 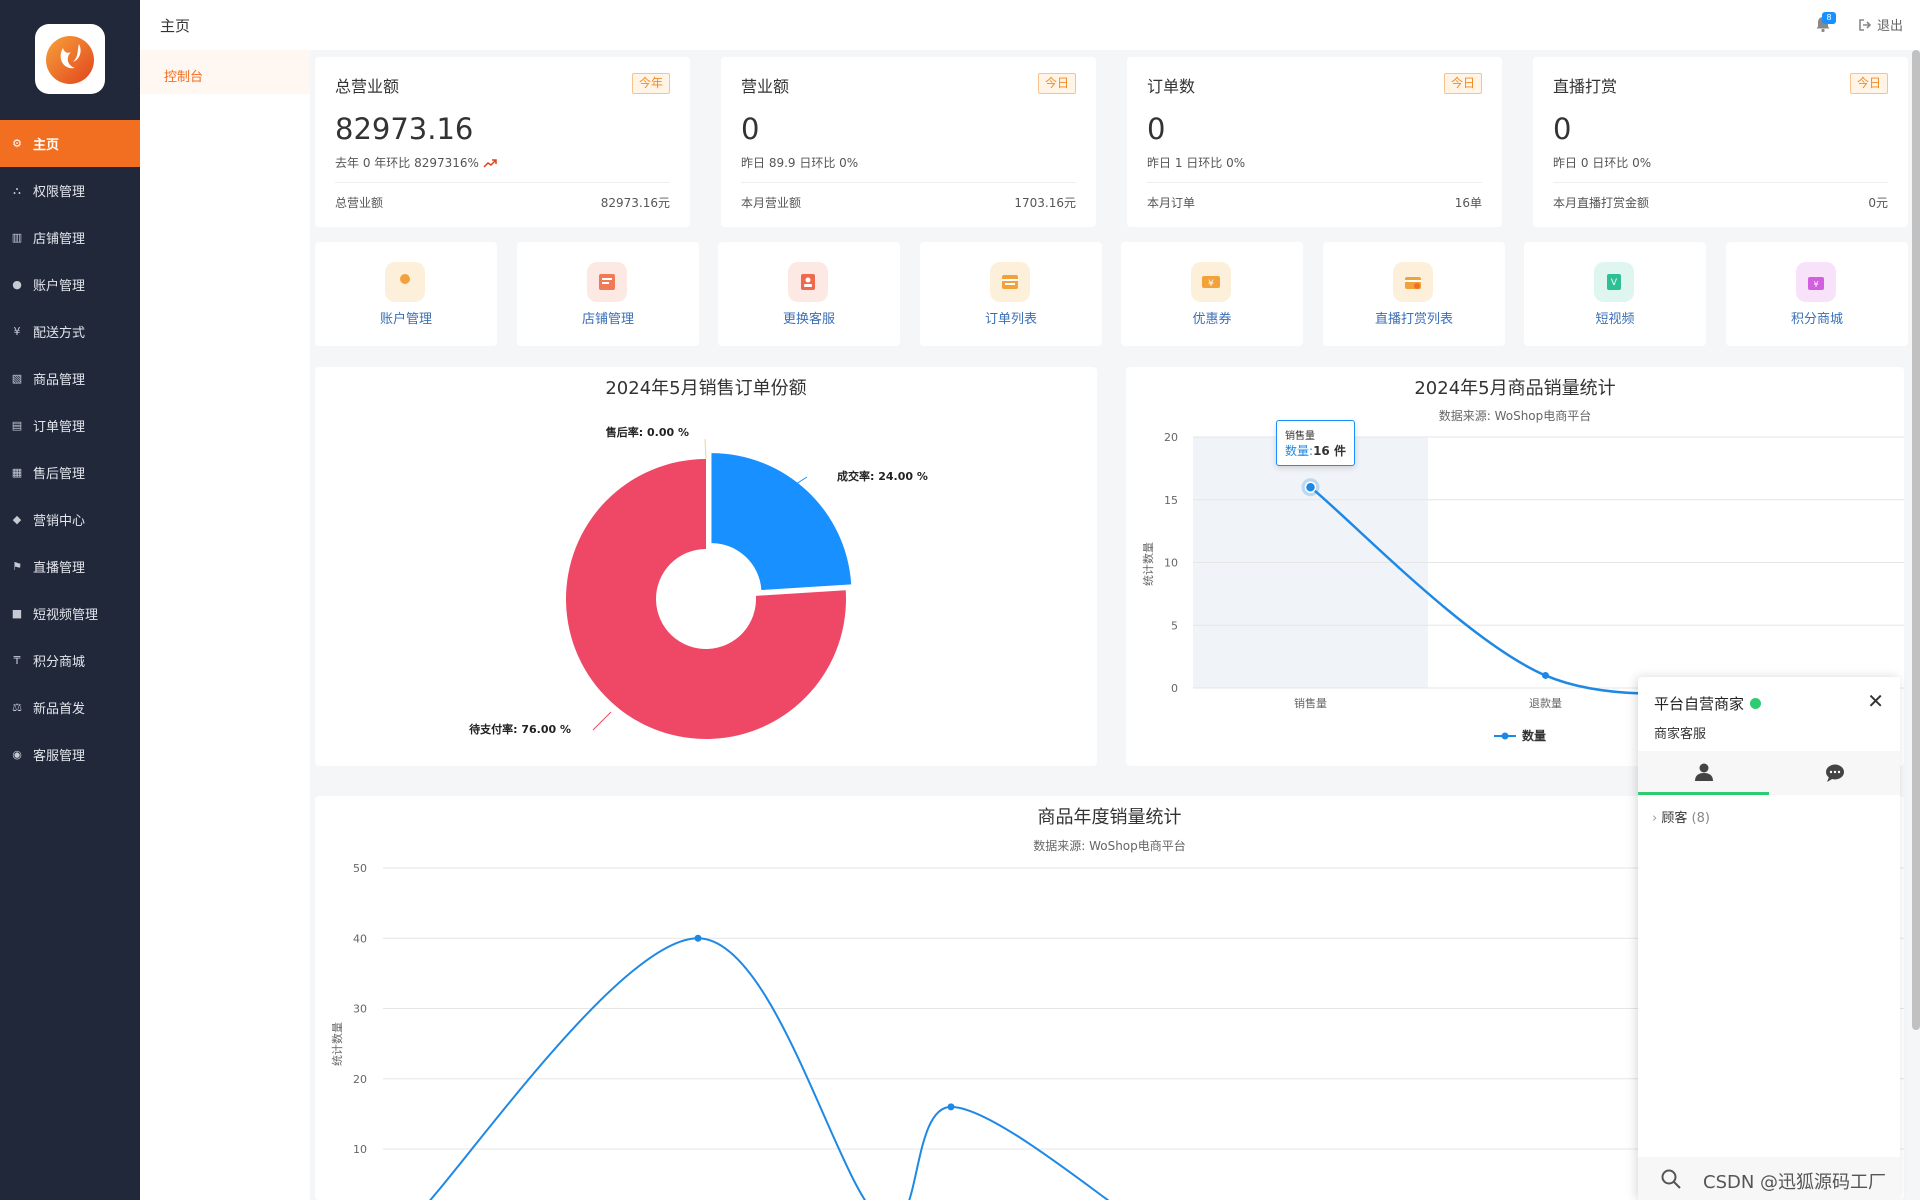 What do you see at coordinates (635, 203) in the screenshot?
I see `stat-footer-value: 82973.16元` at bounding box center [635, 203].